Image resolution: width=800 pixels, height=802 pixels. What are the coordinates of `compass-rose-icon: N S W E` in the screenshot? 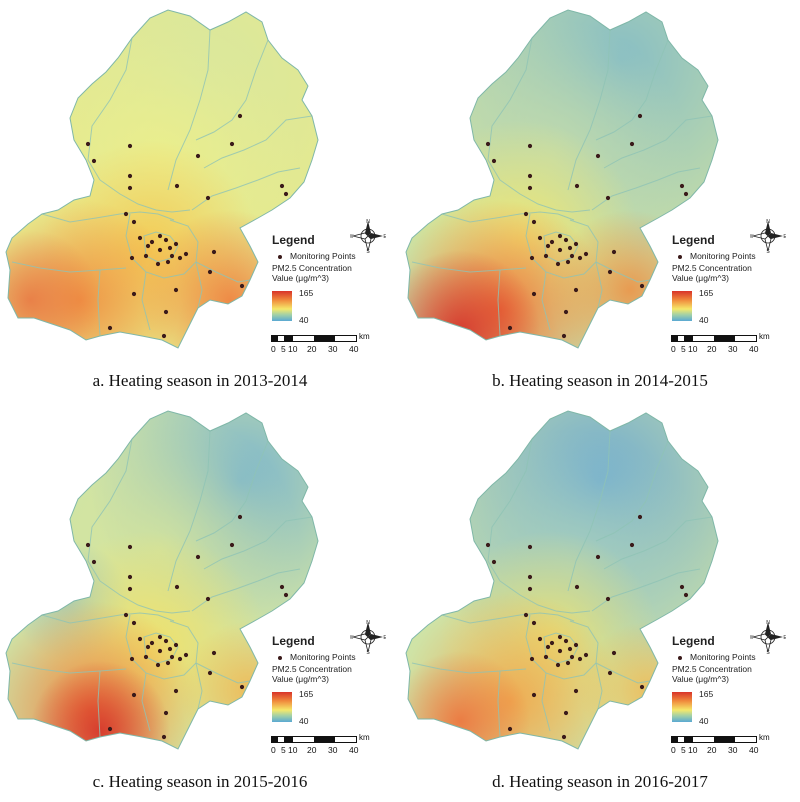 It's located at (768, 637).